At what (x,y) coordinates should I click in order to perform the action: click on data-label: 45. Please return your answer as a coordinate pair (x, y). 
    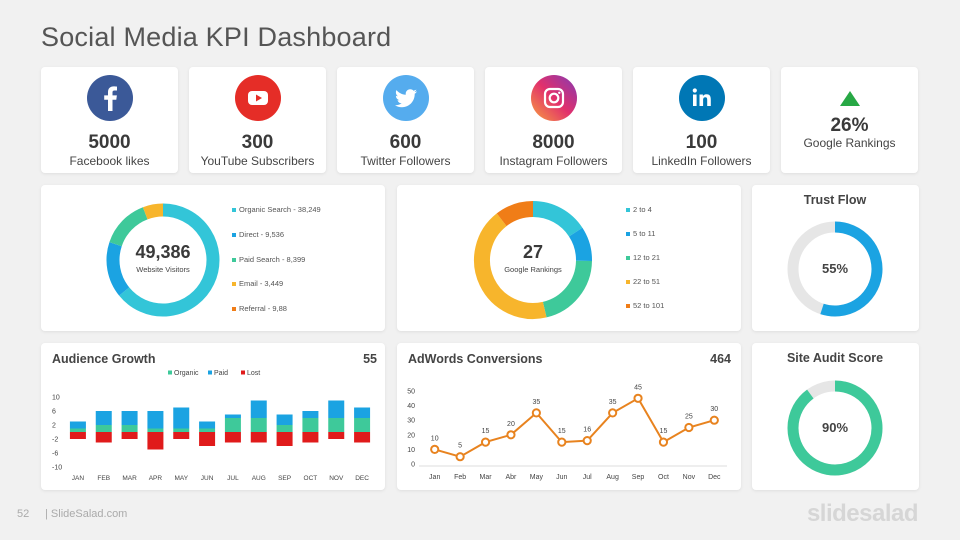
    Looking at the image, I should click on (638, 387).